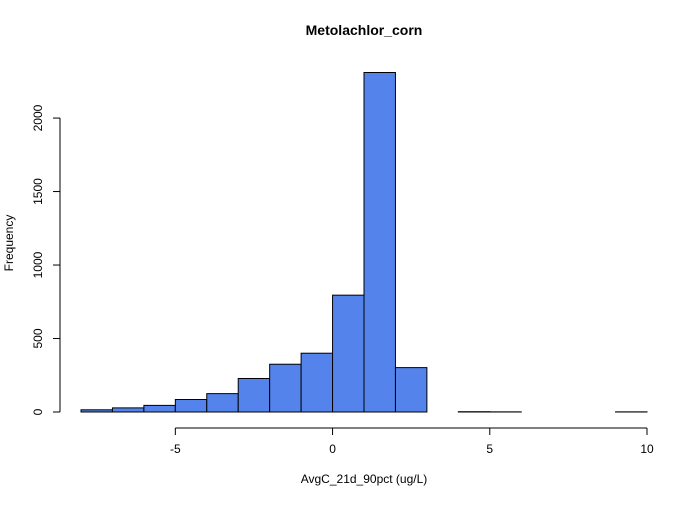 The height and width of the screenshot is (505, 700). What do you see at coordinates (38, 191) in the screenshot?
I see `y-tick-label: 1500` at bounding box center [38, 191].